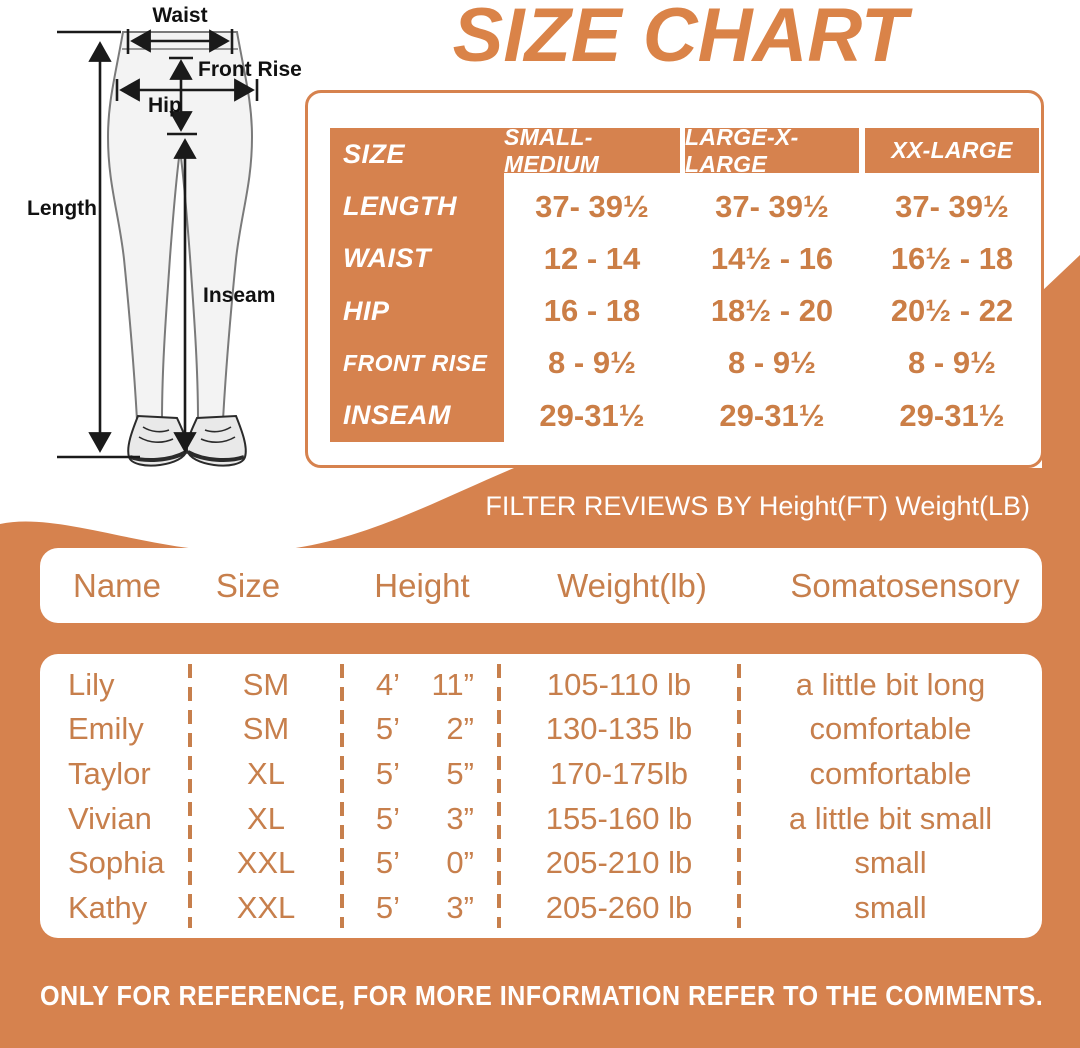 Image resolution: width=1080 pixels, height=1048 pixels. What do you see at coordinates (239, 295) in the screenshot?
I see `inseam-label: Inseam` at bounding box center [239, 295].